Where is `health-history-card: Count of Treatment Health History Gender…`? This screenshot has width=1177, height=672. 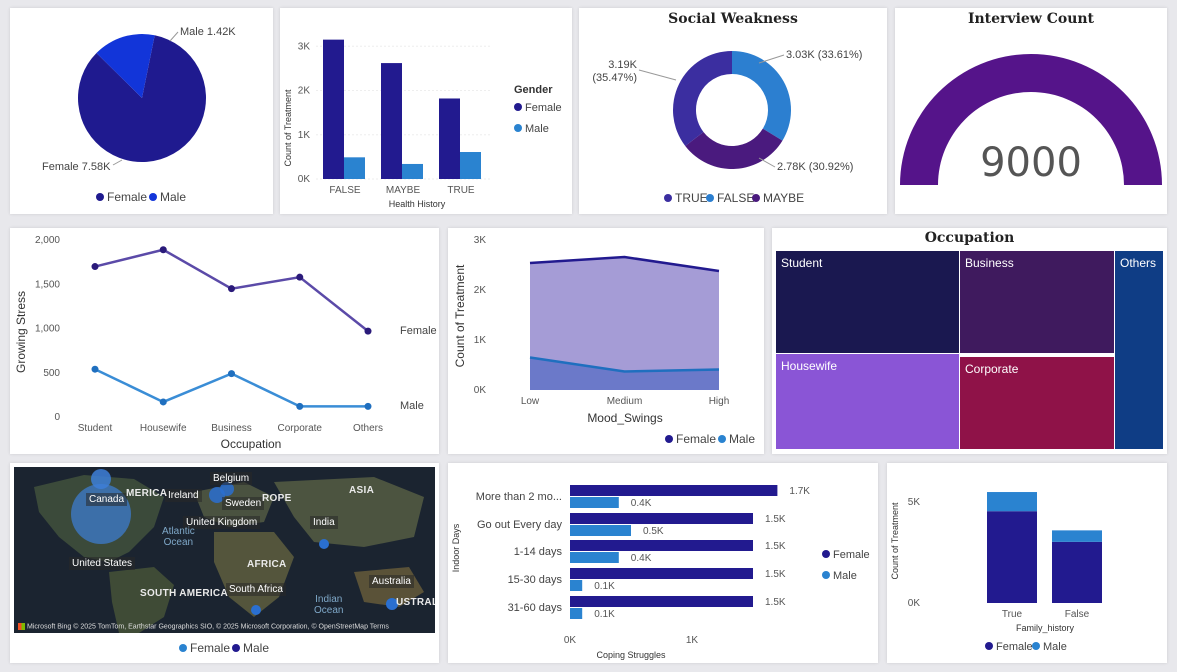 health-history-card: Count of Treatment Health History Gender… is located at coordinates (426, 111).